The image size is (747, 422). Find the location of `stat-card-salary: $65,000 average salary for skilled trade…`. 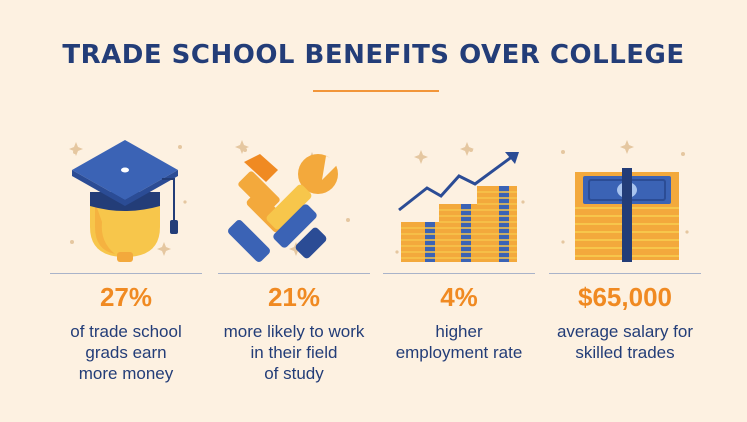

stat-card-salary: $65,000 average salary for skilled trade… is located at coordinates (625, 267).